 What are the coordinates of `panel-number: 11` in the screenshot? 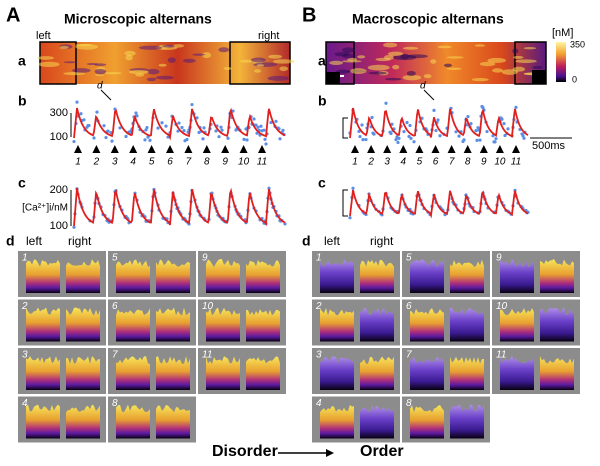 It's located at (501, 355).